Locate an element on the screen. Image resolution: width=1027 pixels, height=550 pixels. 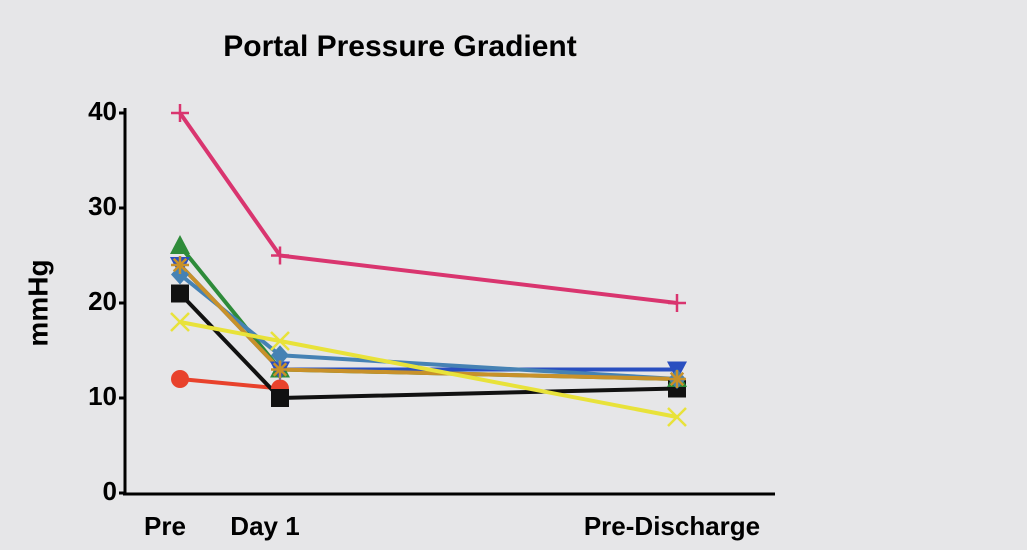
y-tick-label: 10 is located at coordinates (102, 396).